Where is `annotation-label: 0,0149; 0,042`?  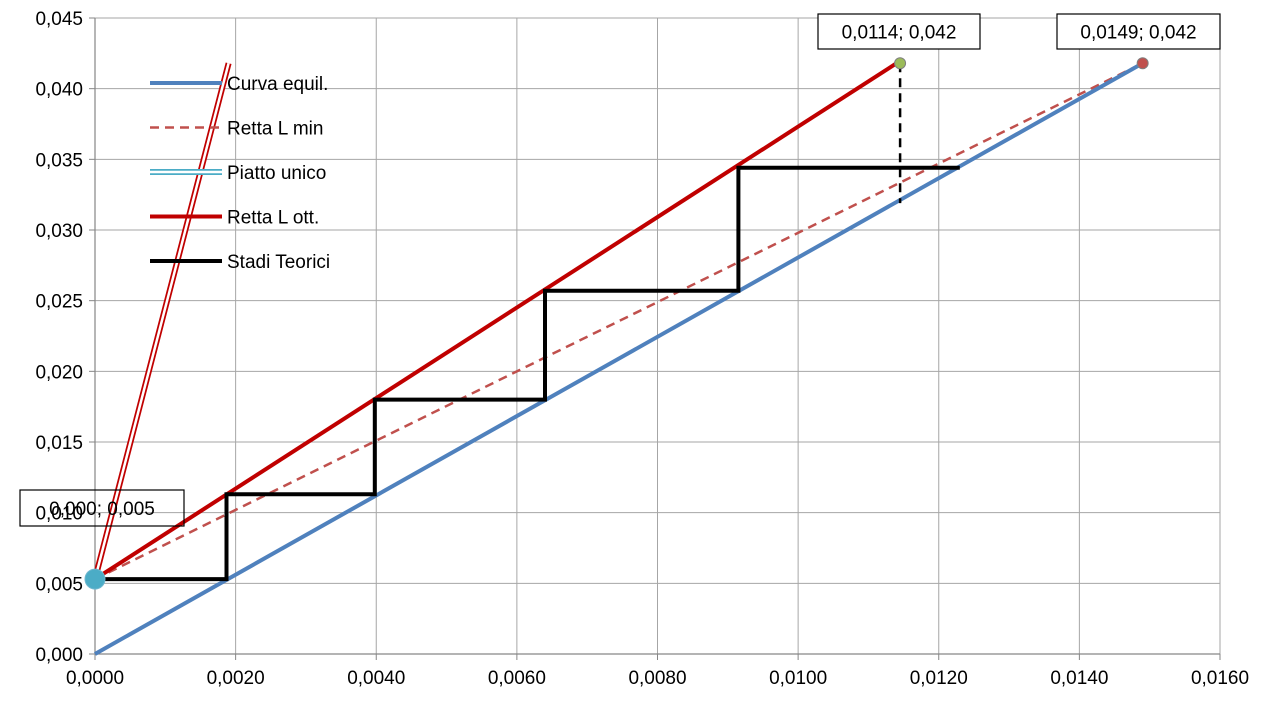
annotation-label: 0,0149; 0,042 is located at coordinates (1138, 33).